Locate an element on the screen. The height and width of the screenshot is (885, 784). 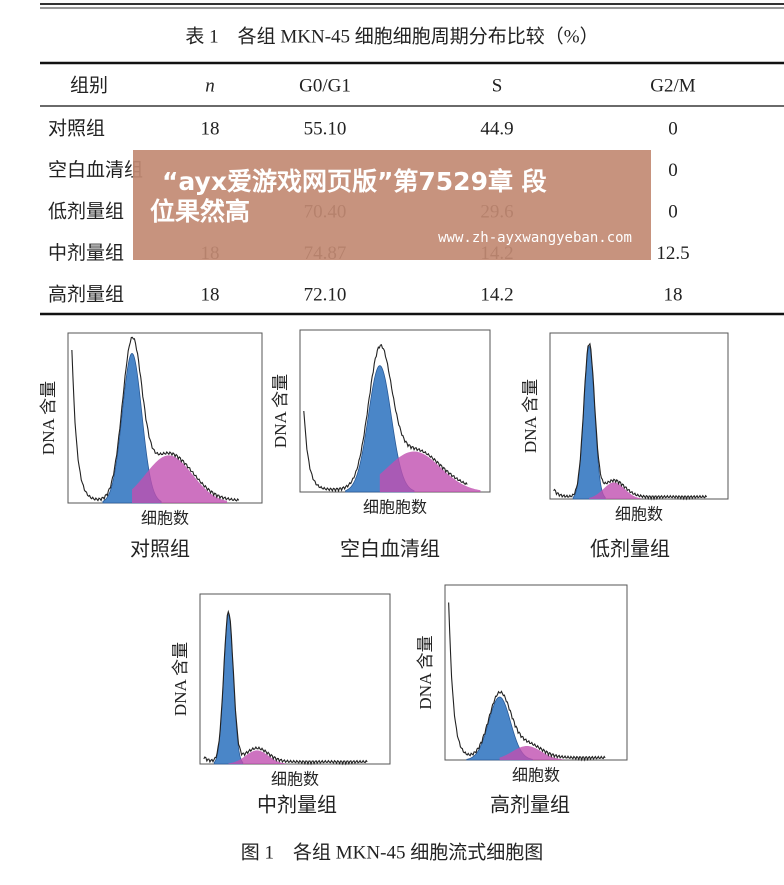
table-cell: 低剂量组 is located at coordinates (86, 211).